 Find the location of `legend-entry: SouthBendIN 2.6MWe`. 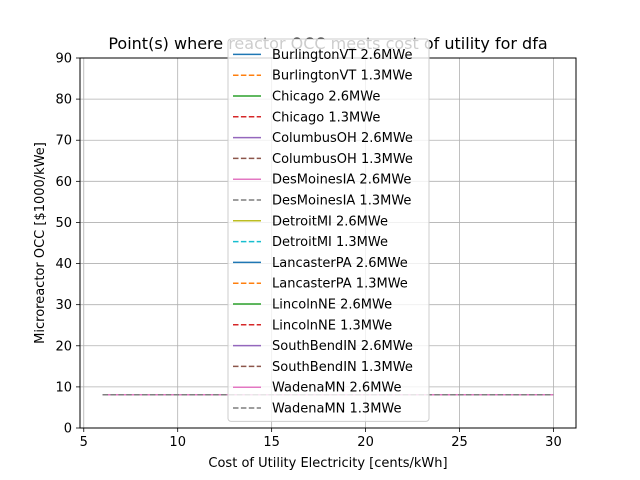

legend-entry: SouthBendIN 2.6MWe is located at coordinates (342, 346).